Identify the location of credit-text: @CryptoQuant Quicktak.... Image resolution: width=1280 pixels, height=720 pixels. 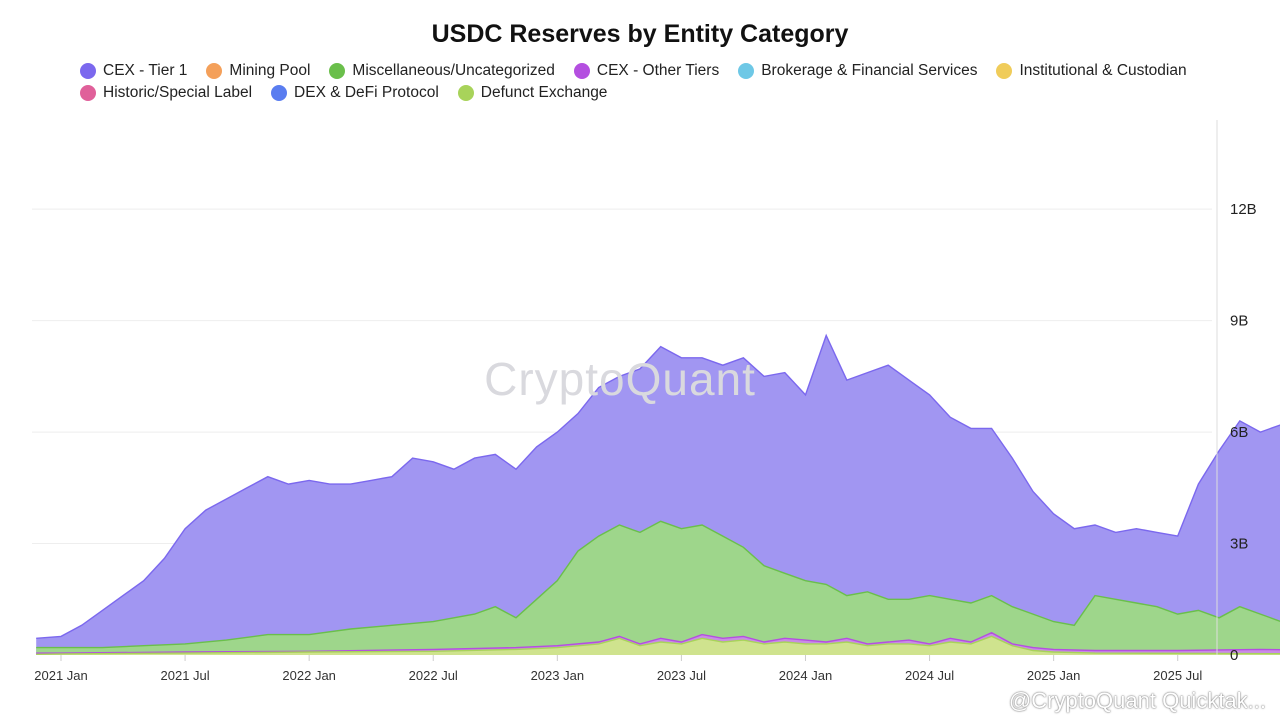
(1137, 700).